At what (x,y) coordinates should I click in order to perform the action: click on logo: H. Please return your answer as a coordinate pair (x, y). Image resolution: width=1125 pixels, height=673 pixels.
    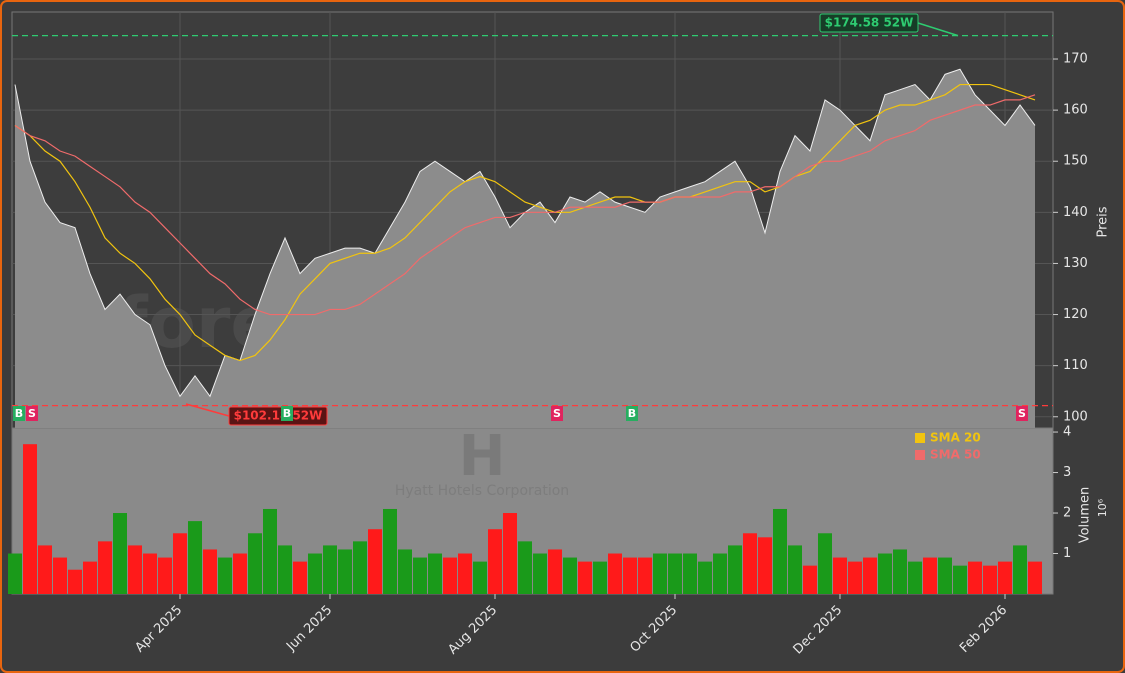
    Looking at the image, I should click on (482, 456).